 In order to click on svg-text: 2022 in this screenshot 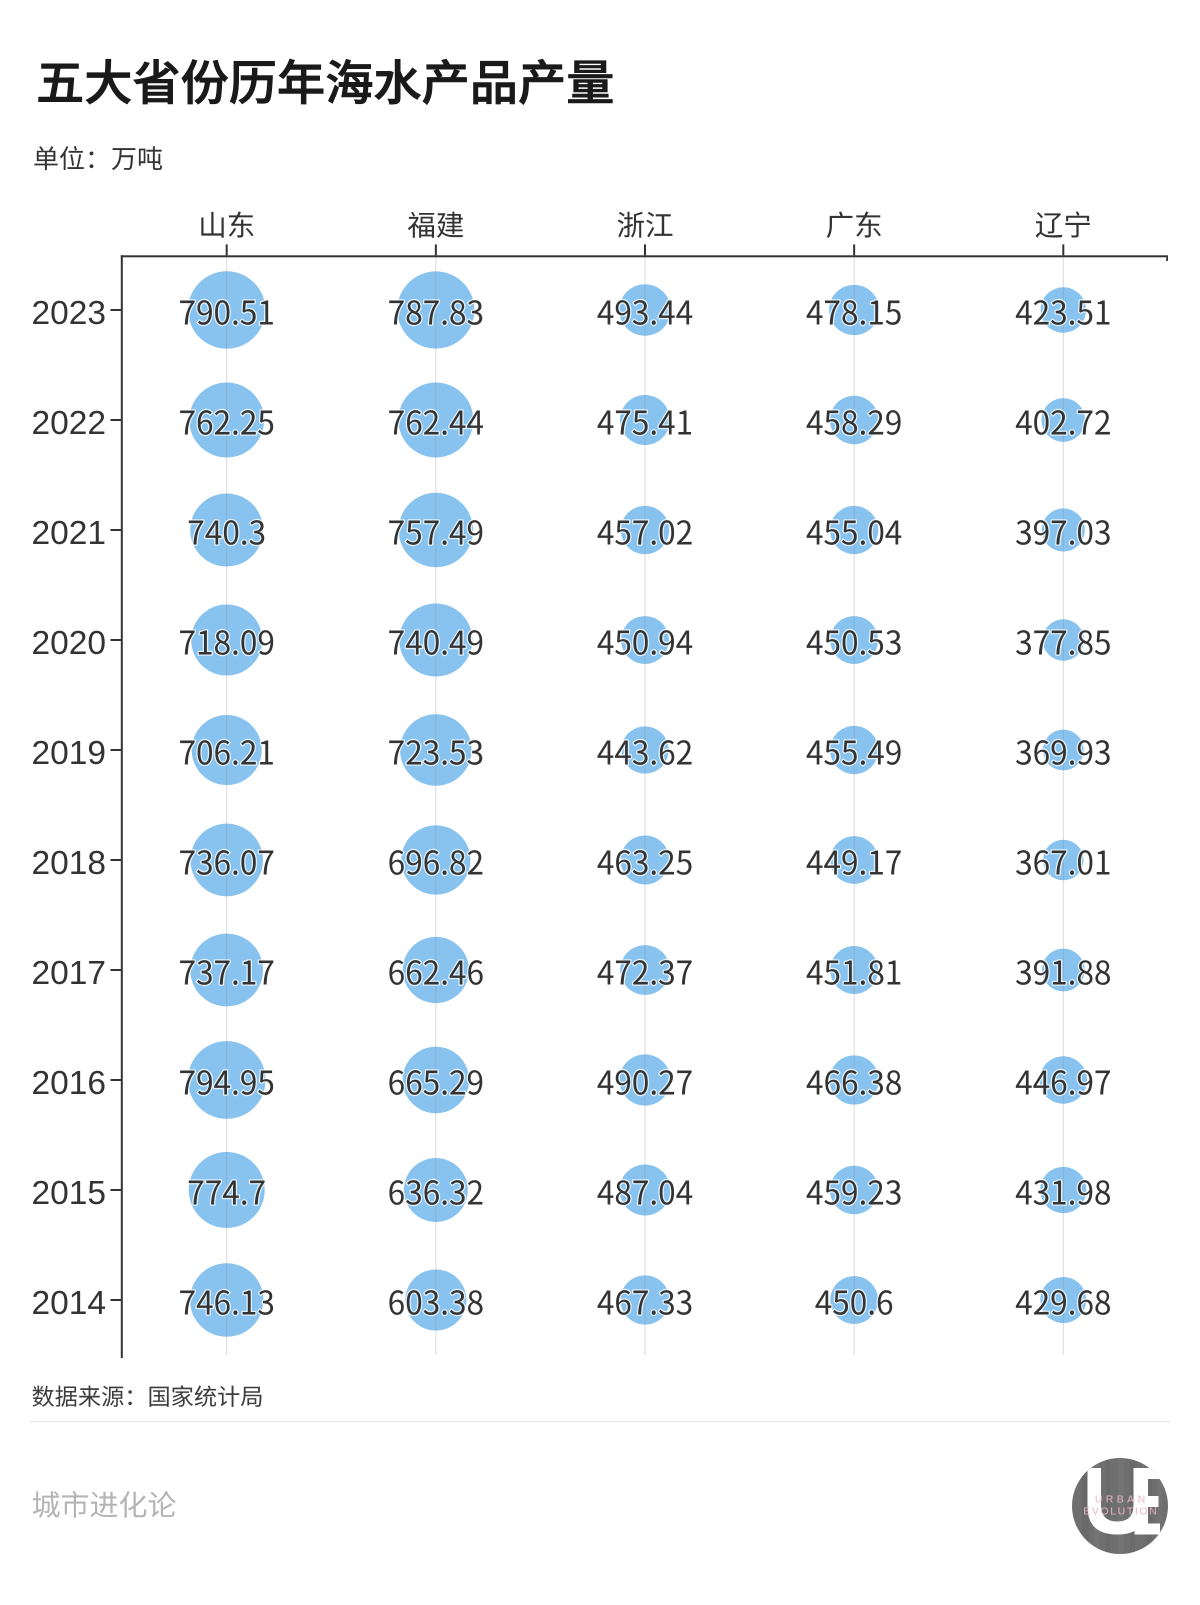, I will do `click(68, 423)`.